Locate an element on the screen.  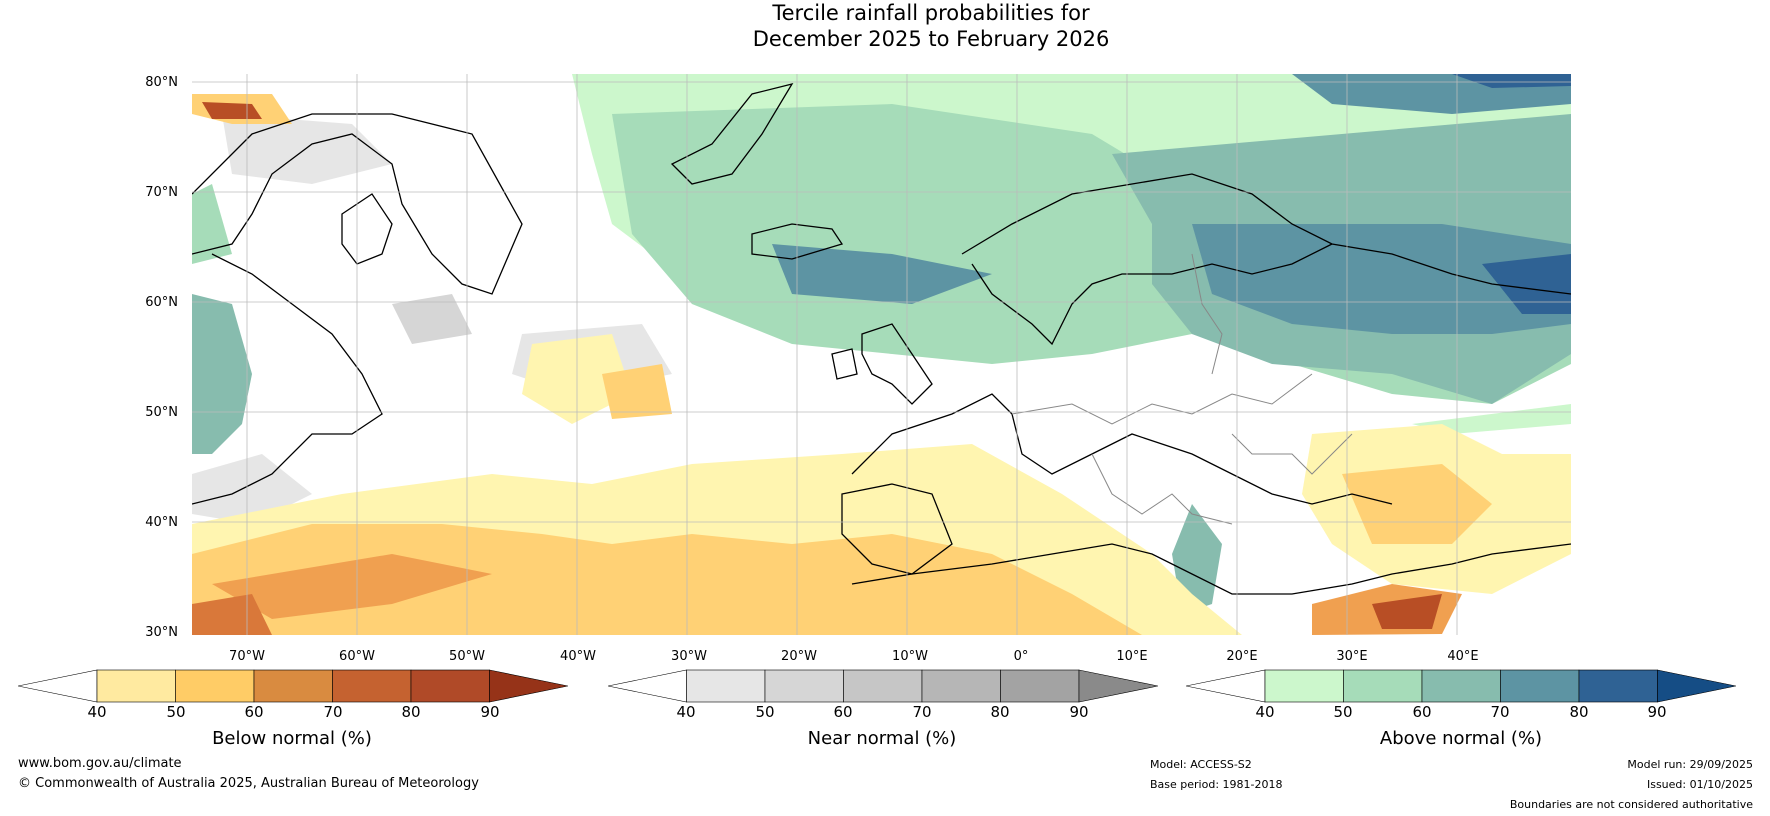
lon-label-40w: 40°W is located at coordinates (578, 656).